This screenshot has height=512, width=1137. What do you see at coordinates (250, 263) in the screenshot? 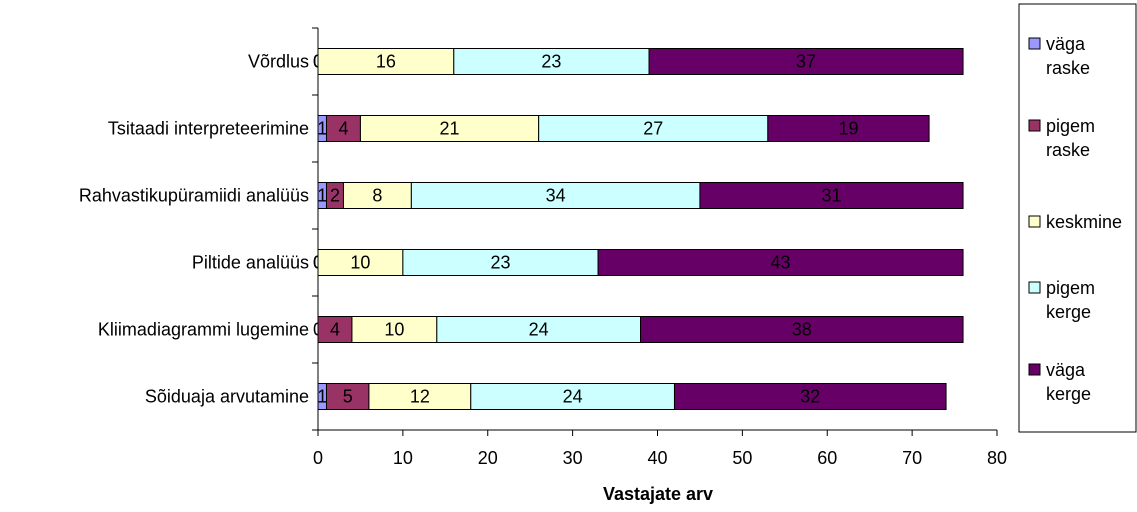
I see `category-label-piltide-analuus: Piltide analüüs` at bounding box center [250, 263].